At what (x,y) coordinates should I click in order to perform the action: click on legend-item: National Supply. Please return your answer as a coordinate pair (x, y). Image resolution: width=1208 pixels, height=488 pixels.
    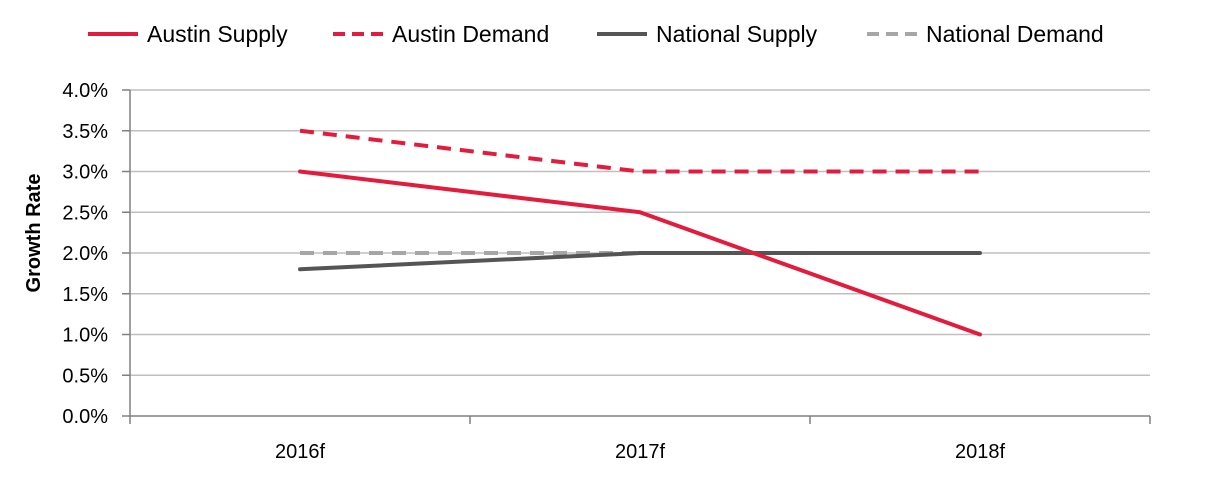
    Looking at the image, I should click on (707, 34).